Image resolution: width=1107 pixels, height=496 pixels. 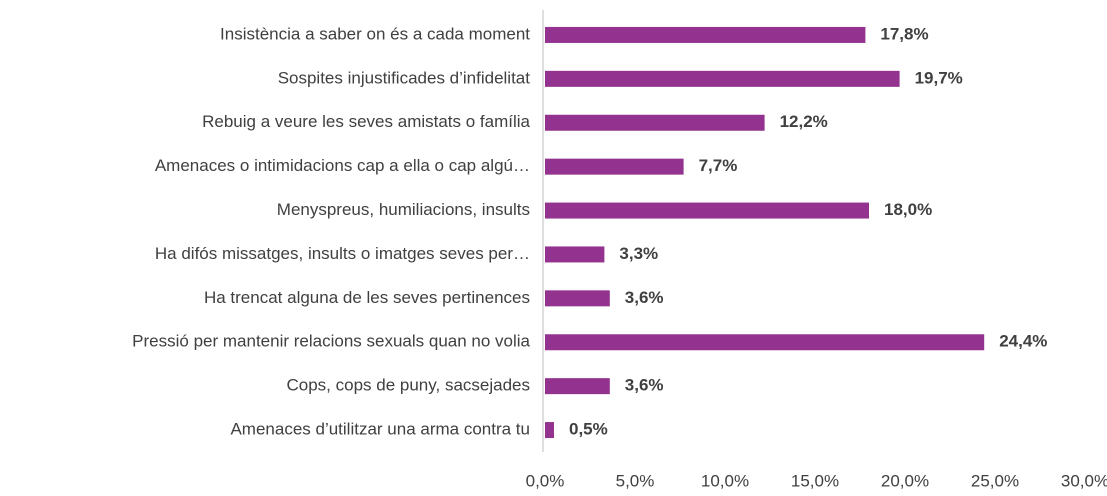 What do you see at coordinates (1084, 480) in the screenshot?
I see `x-tick-label: 30,0%` at bounding box center [1084, 480].